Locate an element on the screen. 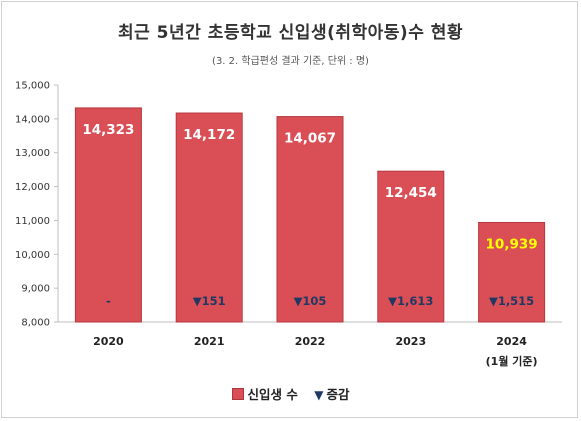 Image resolution: width=581 pixels, height=421 pixels. x-tick-sublabel: (1월 기준) is located at coordinates (512, 361).